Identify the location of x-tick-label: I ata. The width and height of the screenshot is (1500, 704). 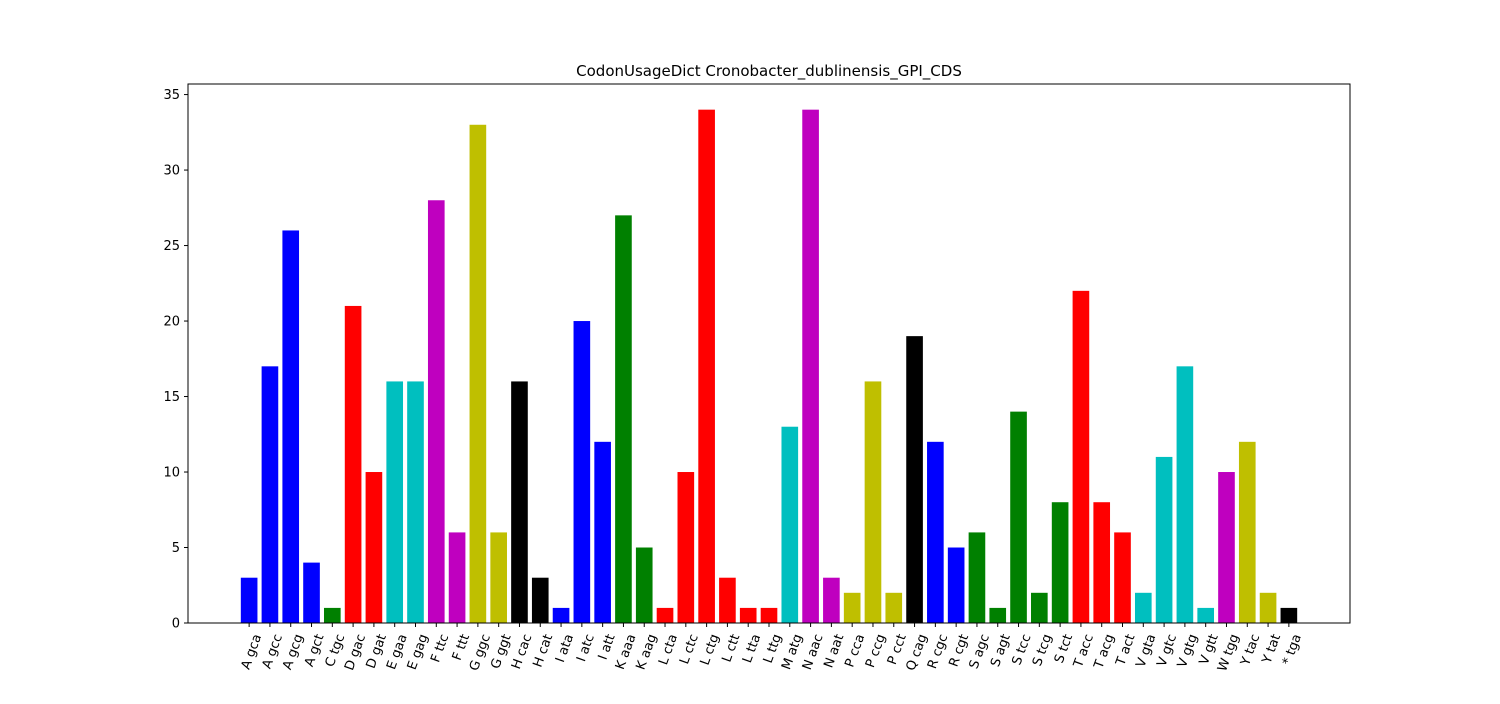
(565, 648).